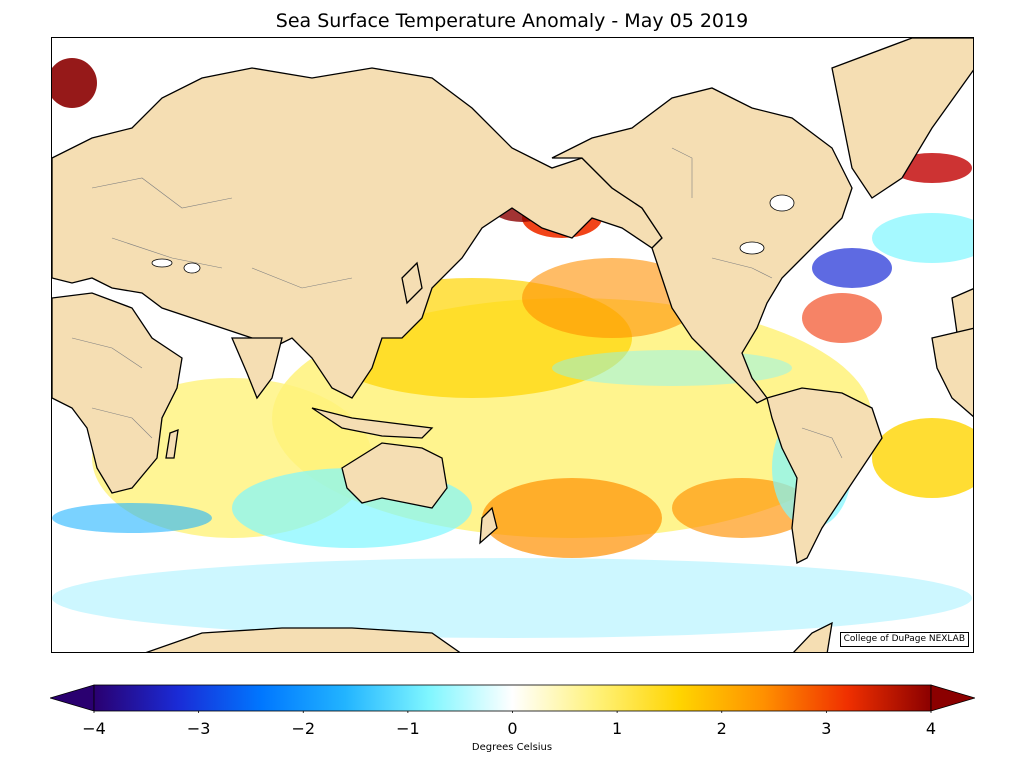 This screenshot has height=768, width=1024. Describe the element at coordinates (824, 475) in the screenshot. I see `land-south-america` at that location.